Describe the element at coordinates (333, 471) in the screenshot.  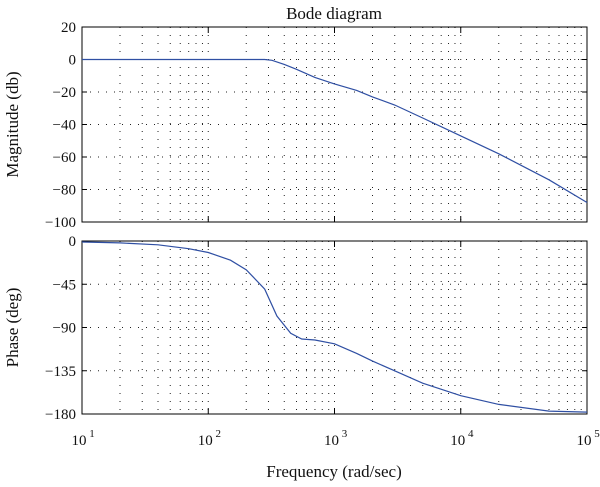
I see `x-axis-label: Frequency (rad/sec)` at that location.